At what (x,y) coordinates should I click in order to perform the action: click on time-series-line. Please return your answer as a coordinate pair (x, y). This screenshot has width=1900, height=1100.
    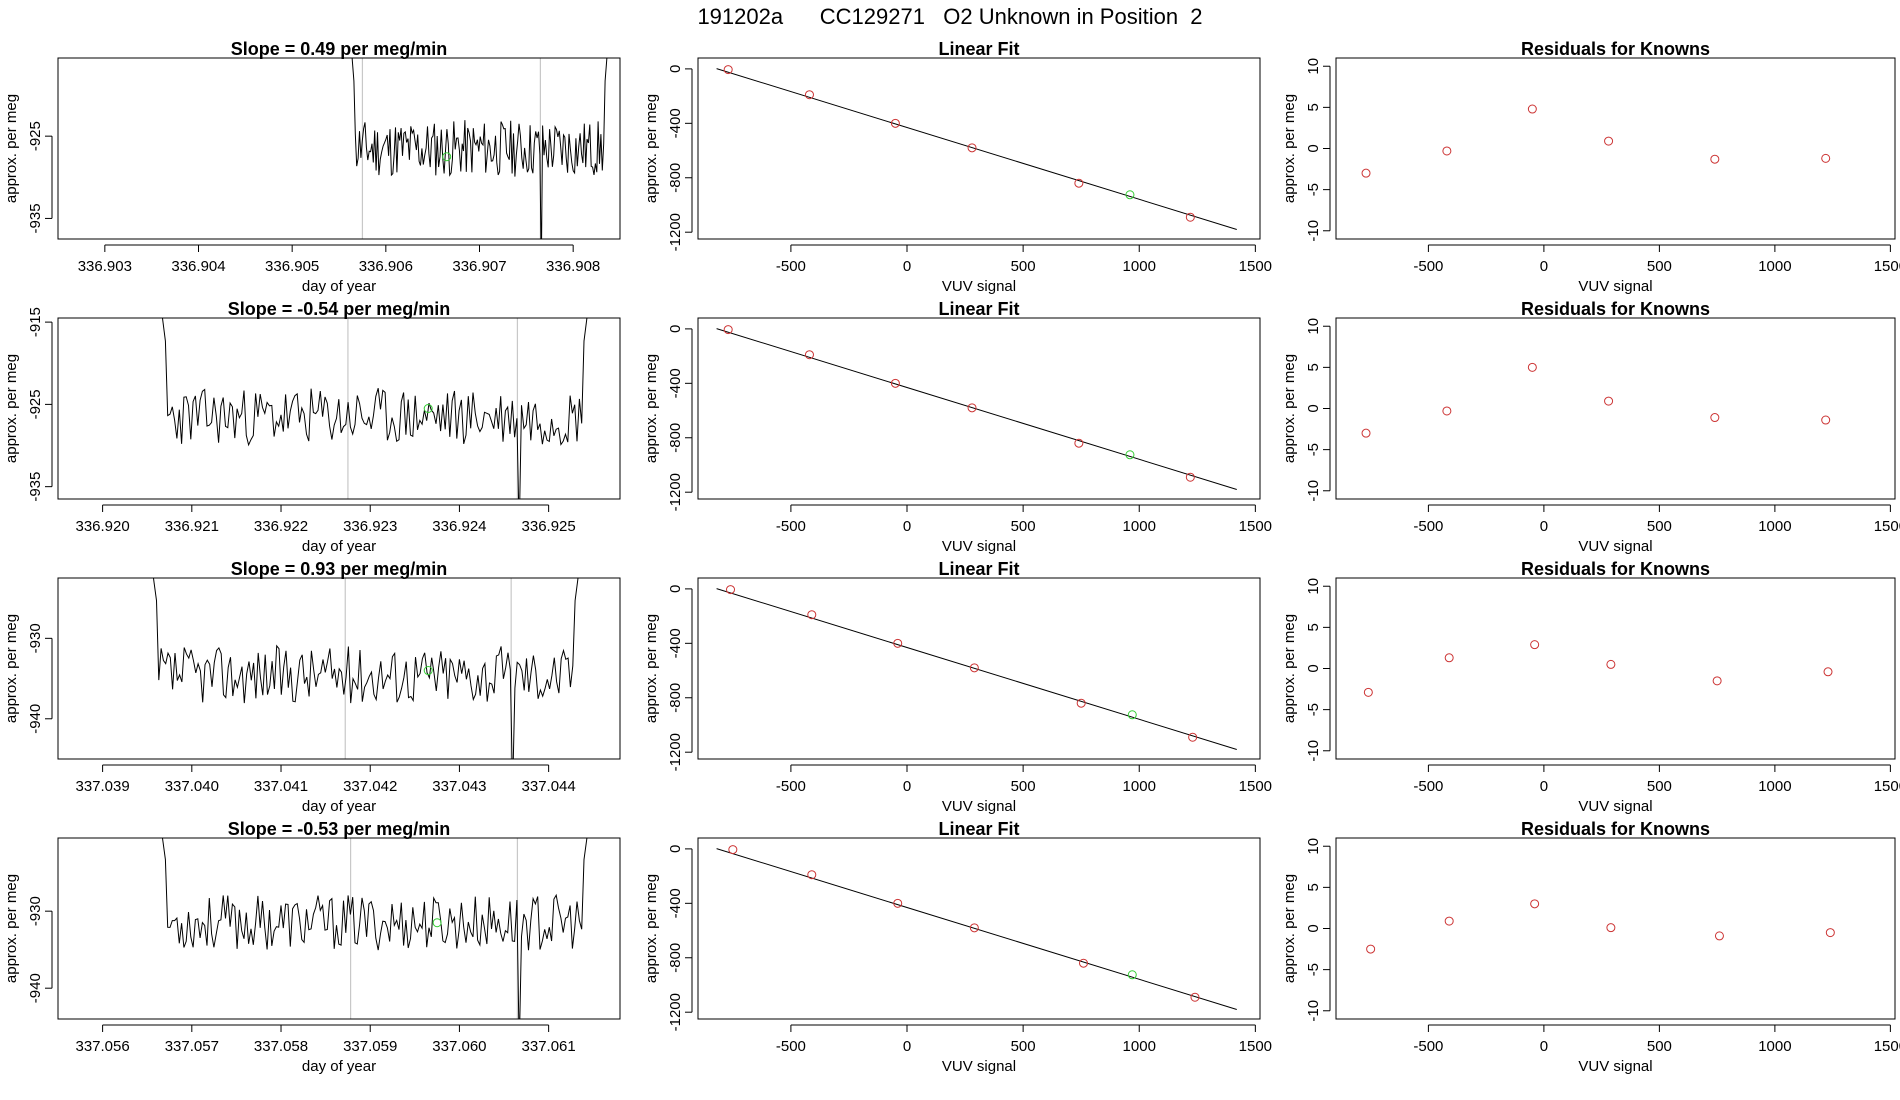
    Looking at the image, I should click on (365, 668).